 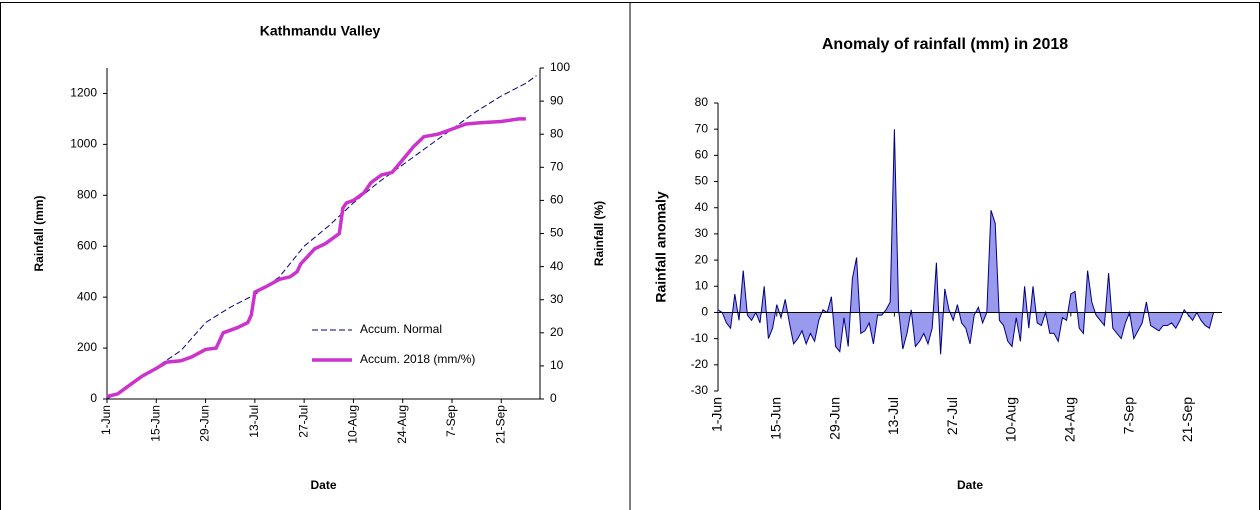 What do you see at coordinates (557, 100) in the screenshot?
I see `y2-tick-label: 90` at bounding box center [557, 100].